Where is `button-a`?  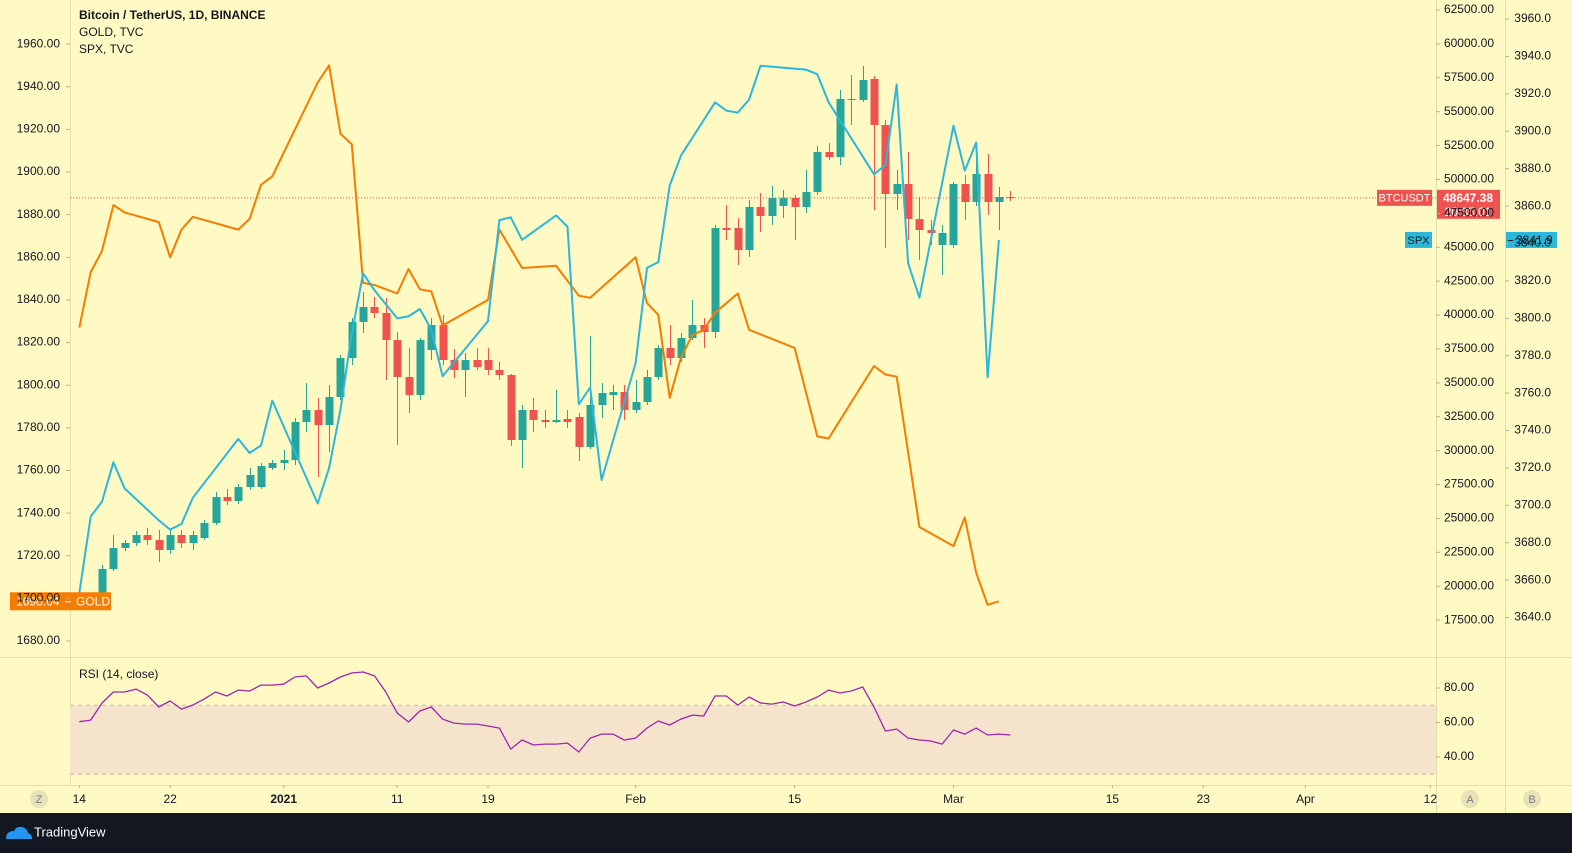
button-a is located at coordinates (1470, 799).